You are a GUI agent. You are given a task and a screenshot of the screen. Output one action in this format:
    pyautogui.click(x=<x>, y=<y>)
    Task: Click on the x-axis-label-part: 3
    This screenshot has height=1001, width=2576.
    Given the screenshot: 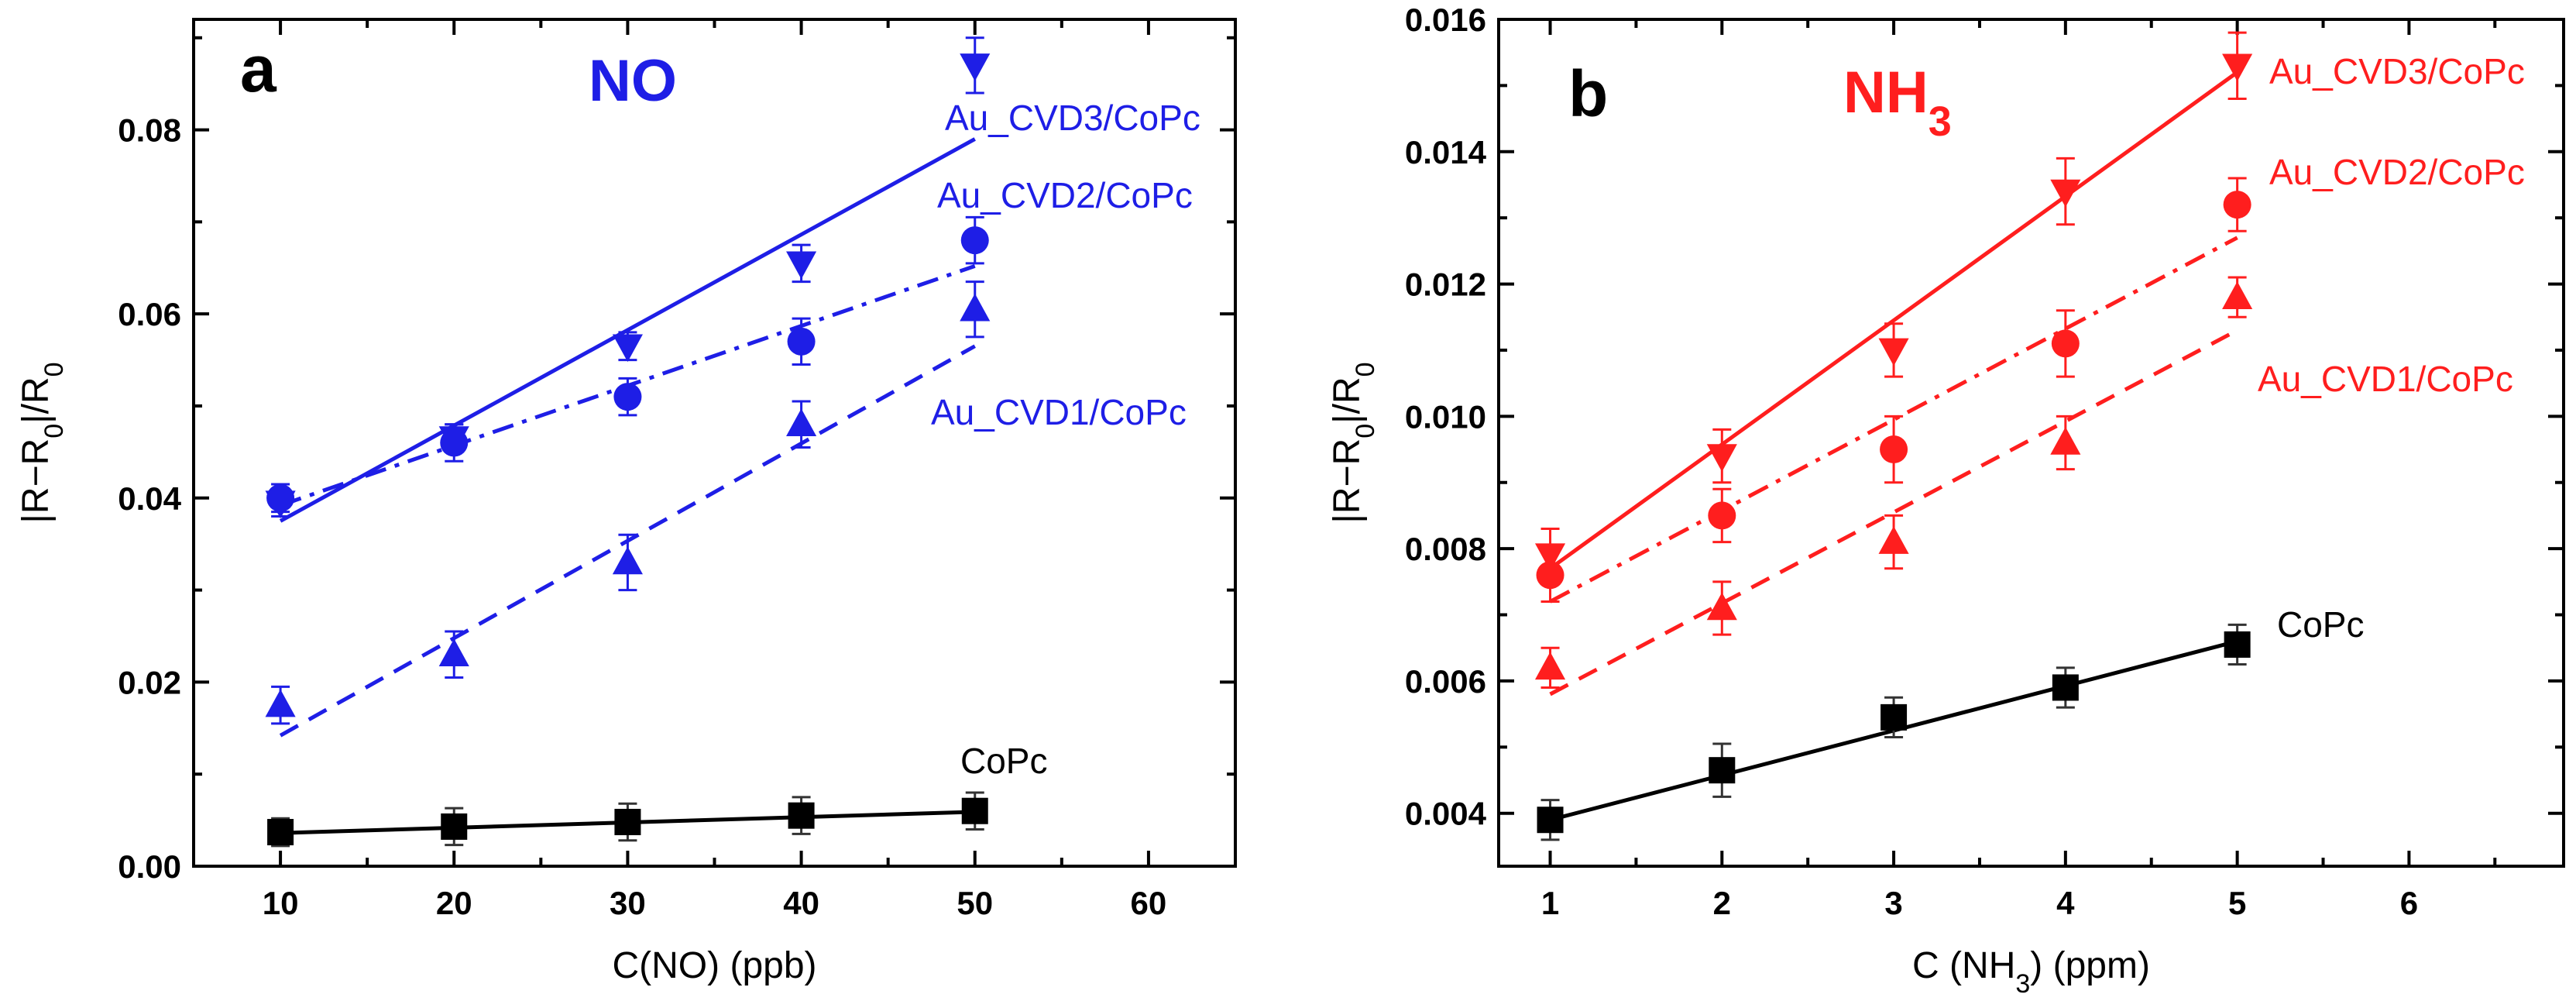 What is the action you would take?
    pyautogui.click(x=2022, y=984)
    